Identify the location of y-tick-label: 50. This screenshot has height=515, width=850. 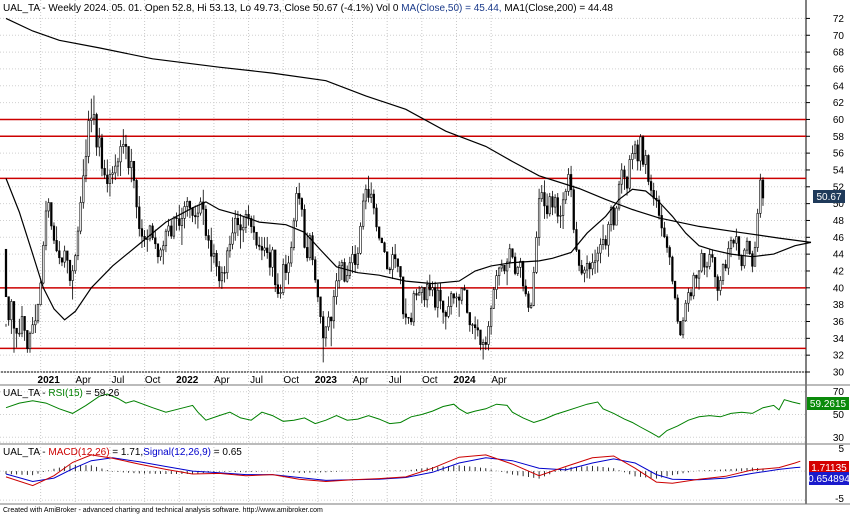
(839, 415).